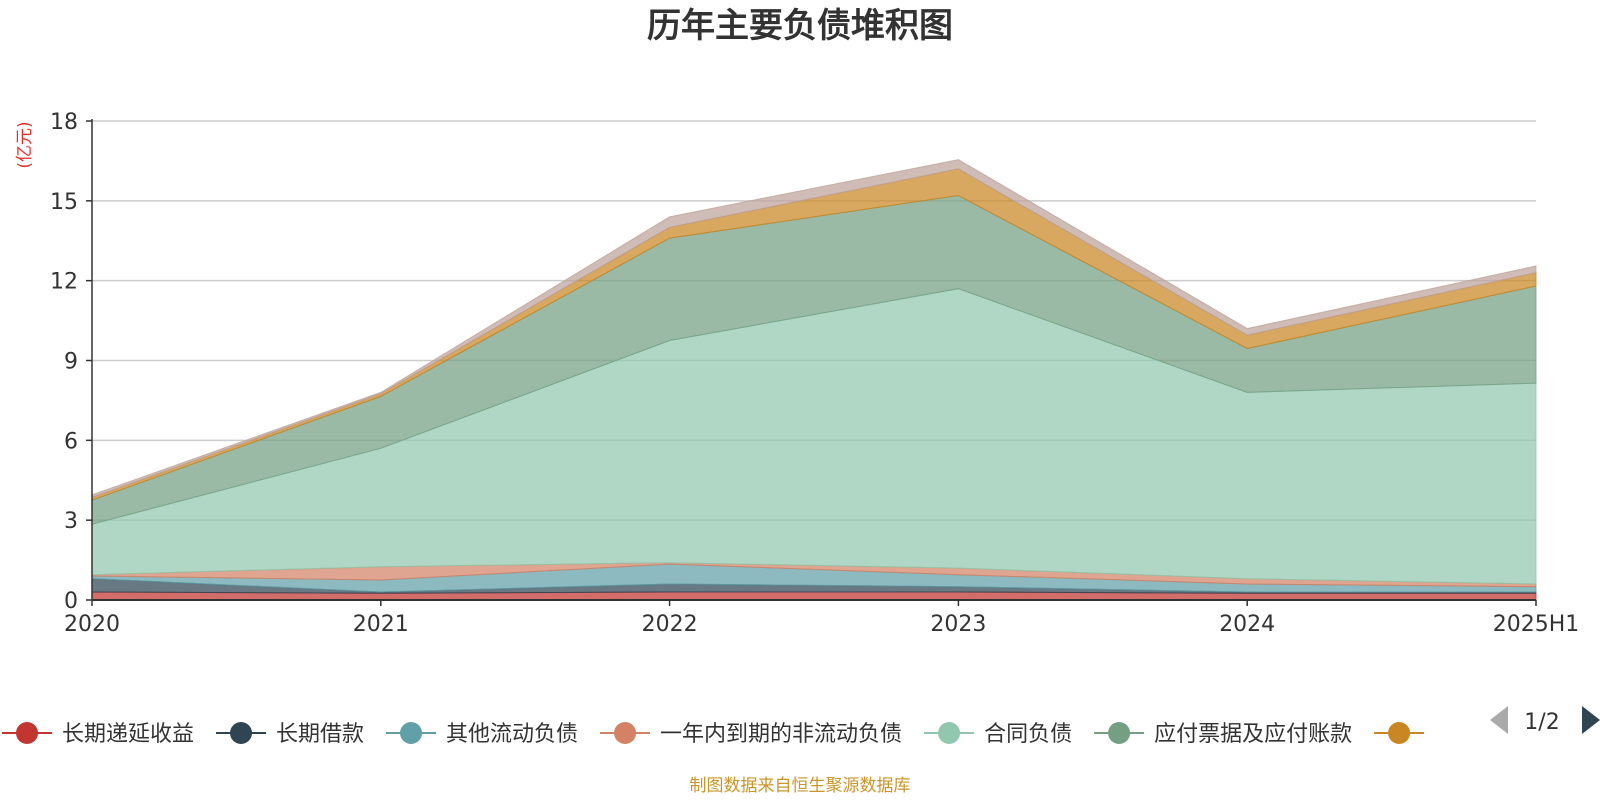 The width and height of the screenshot is (1600, 800). I want to click on legend-label: 一年内到期的非流动负债, so click(781, 734).